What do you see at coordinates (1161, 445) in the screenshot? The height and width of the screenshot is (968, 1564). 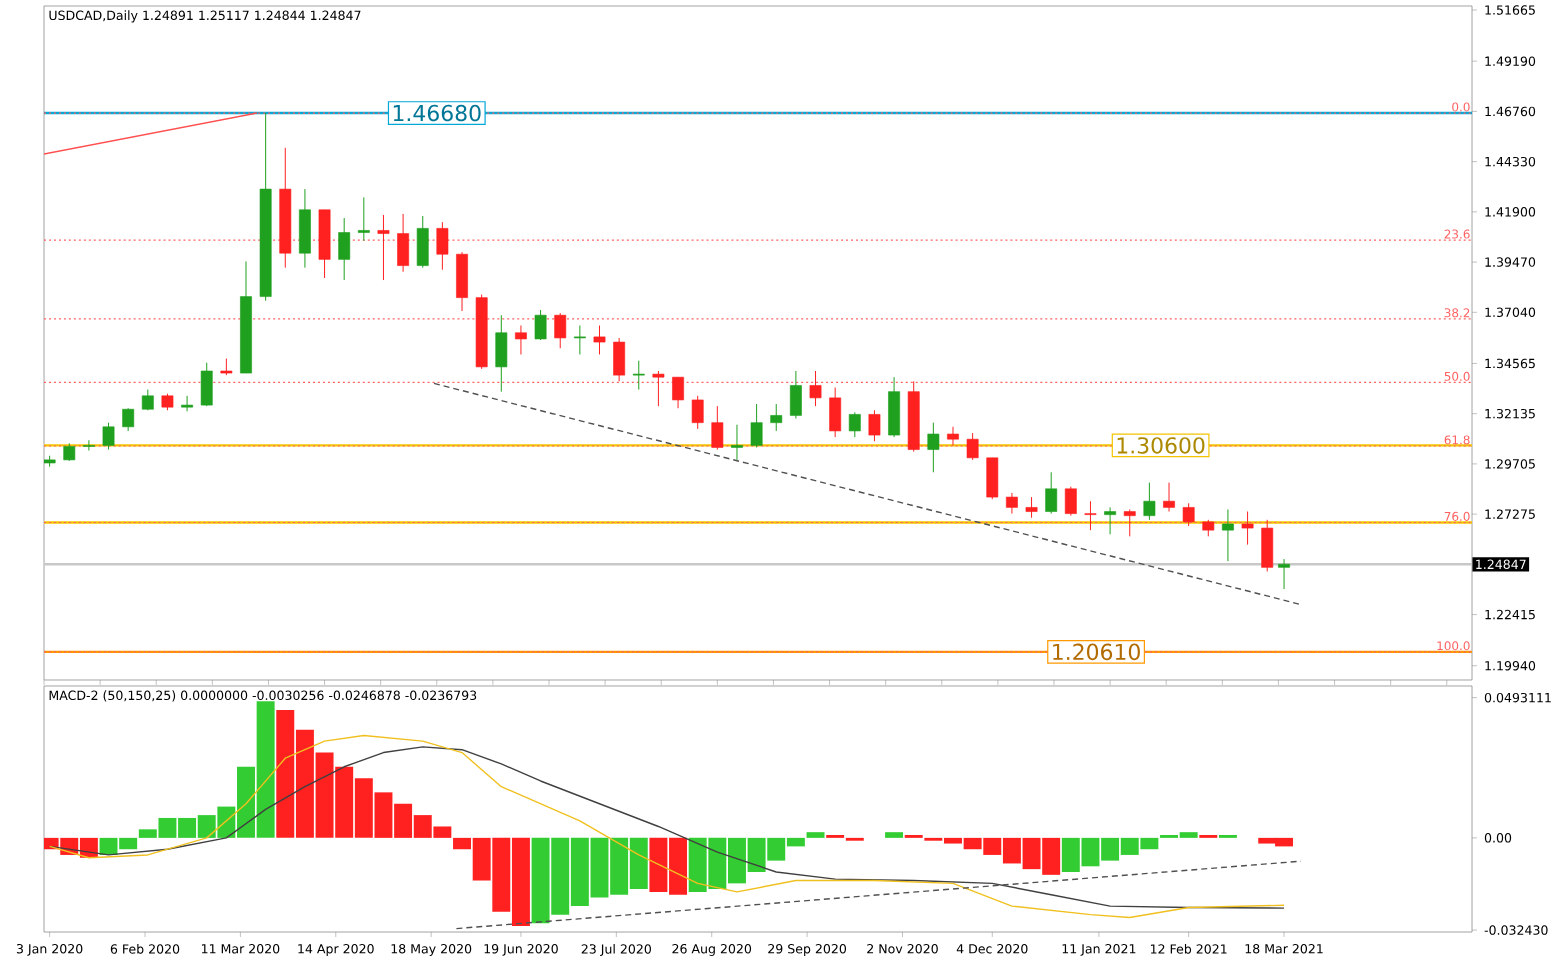 I see `annotation: 1.30600` at bounding box center [1161, 445].